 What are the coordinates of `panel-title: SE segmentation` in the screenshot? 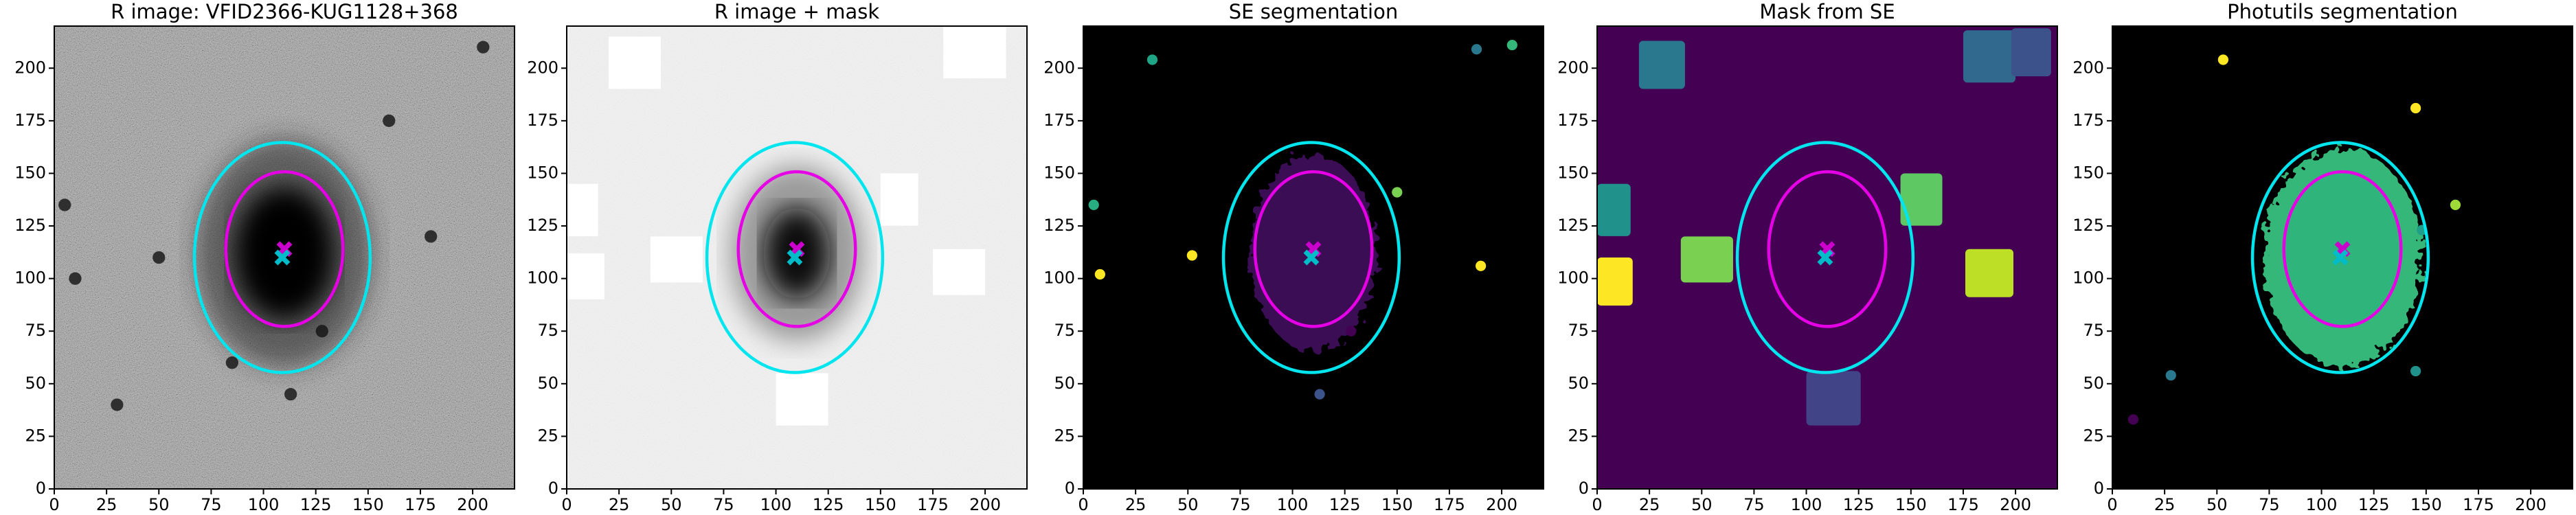 It's located at (1313, 11).